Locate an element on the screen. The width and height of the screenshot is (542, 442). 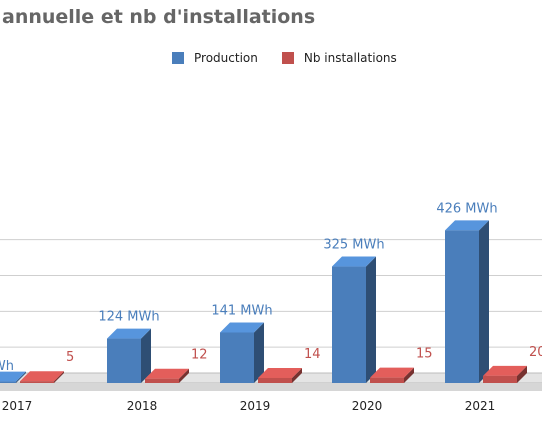
data-label-production: MWh is located at coordinates (7, 366).